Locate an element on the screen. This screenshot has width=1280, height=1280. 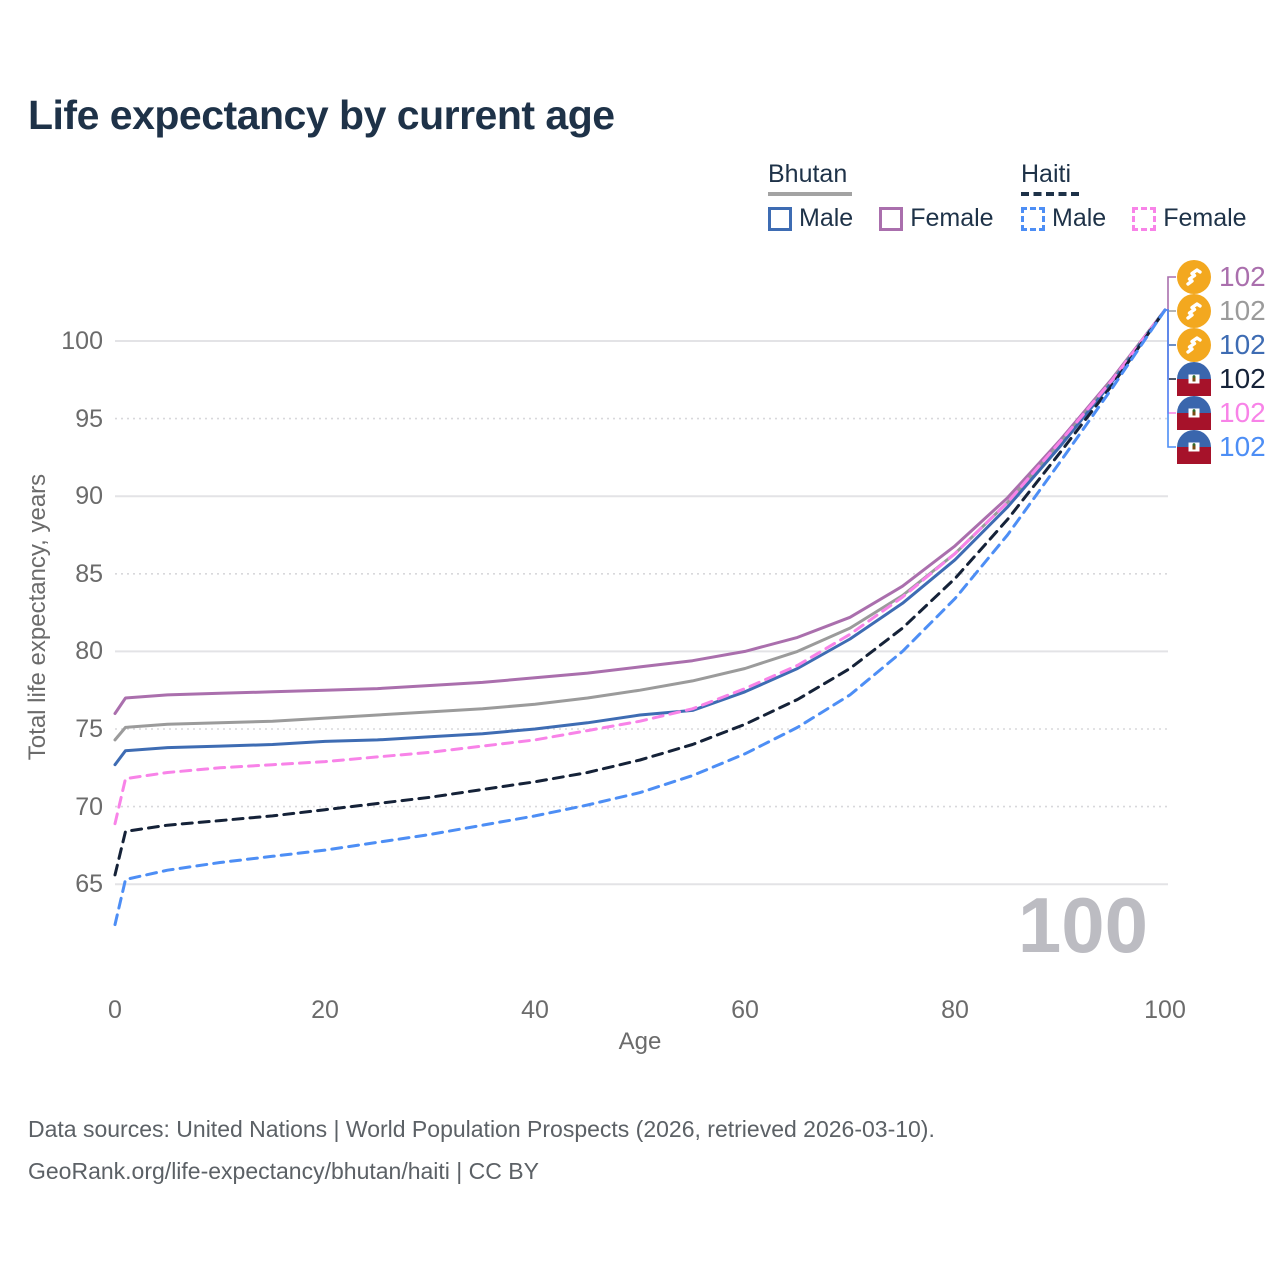
y-tick-70: 70 is located at coordinates (89, 806).